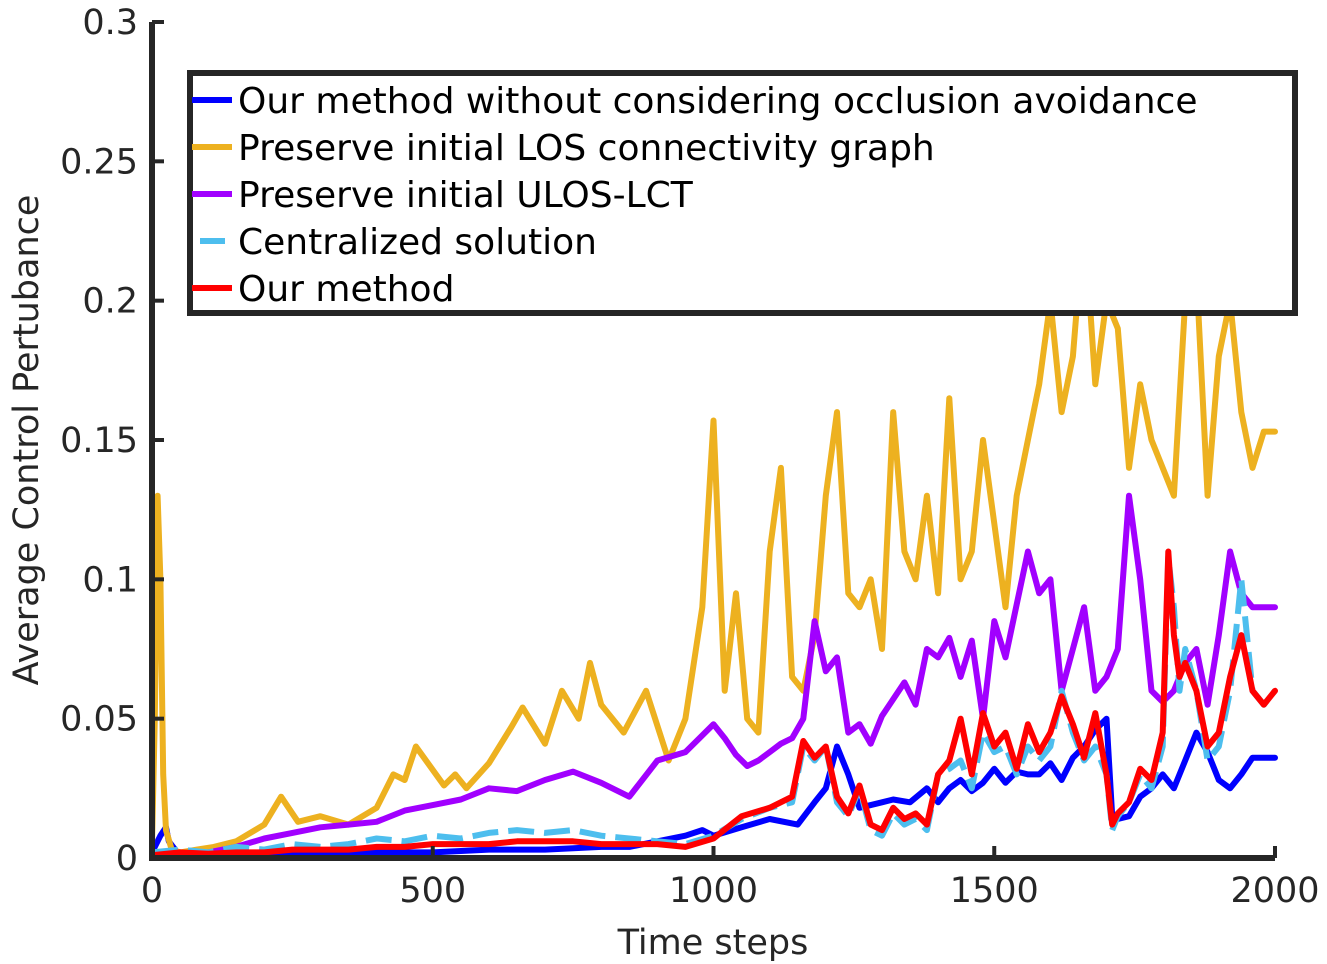  I want to click on x-tick-label: 0, so click(152, 891).